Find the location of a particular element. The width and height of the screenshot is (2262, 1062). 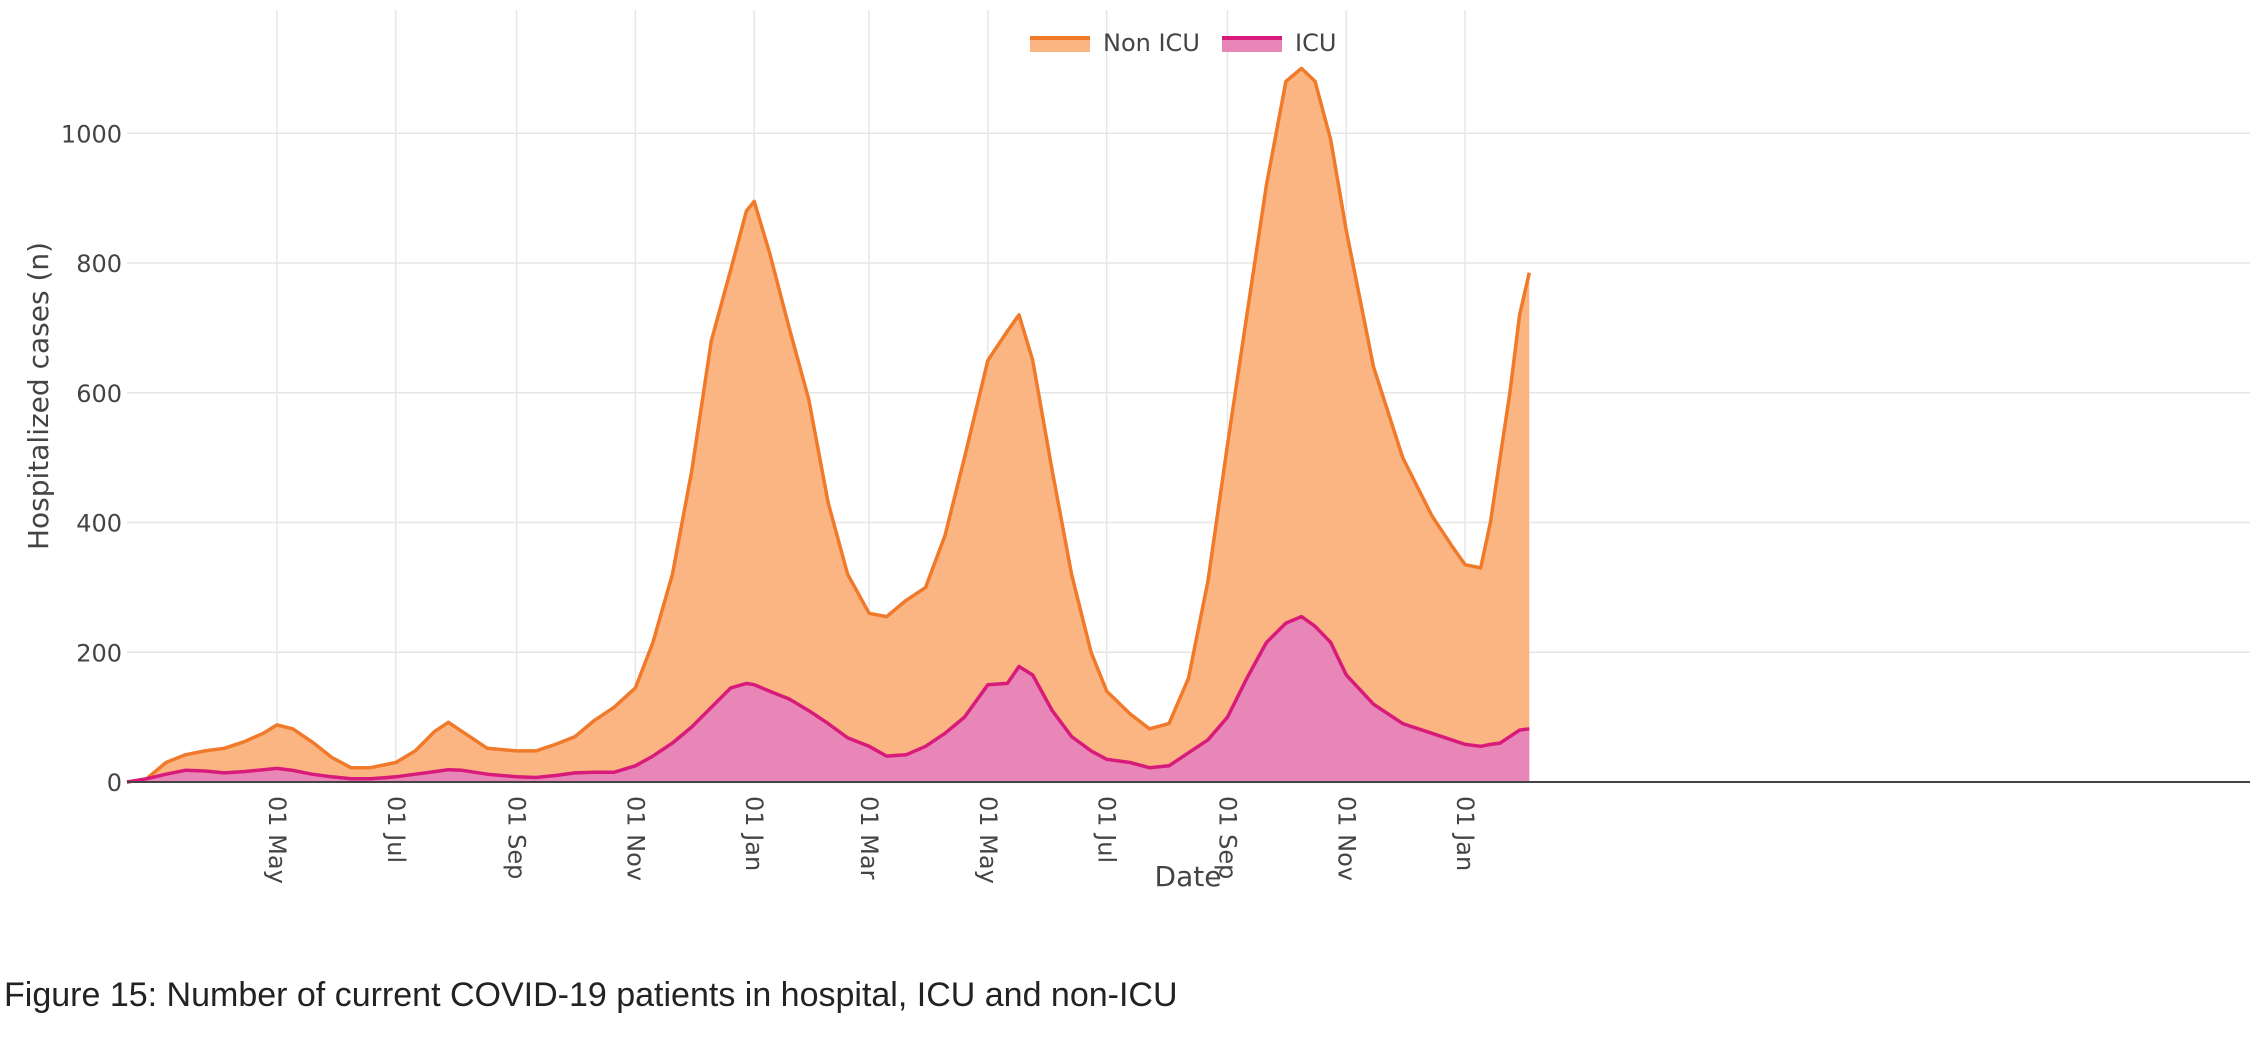

y-axis-title: Hospitalized cases (n) is located at coordinates (38, 396).